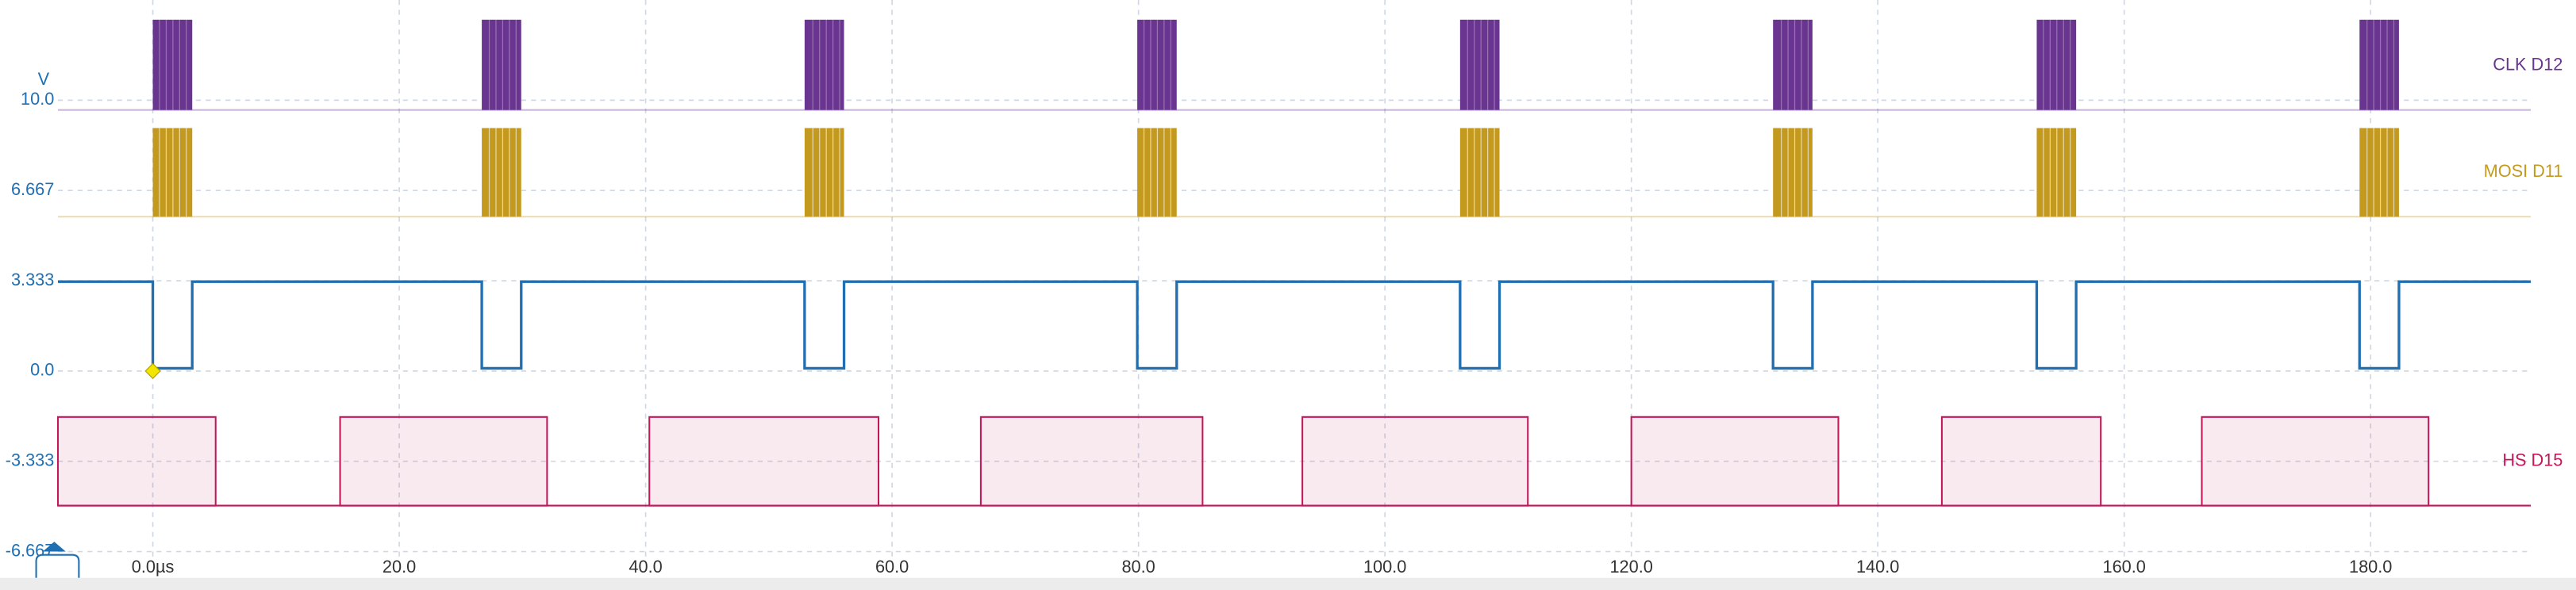 The width and height of the screenshot is (2576, 590). Describe the element at coordinates (1288, 583) in the screenshot. I see `bottom-bar` at that location.